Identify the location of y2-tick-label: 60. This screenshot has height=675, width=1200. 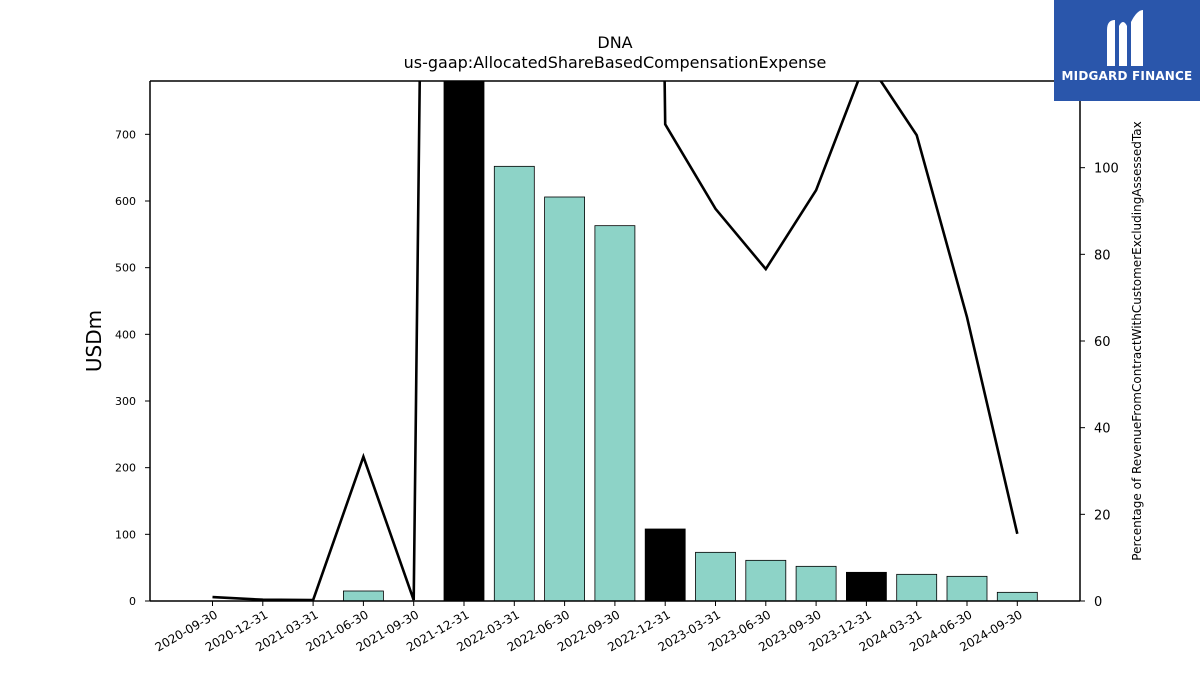
(1102, 342).